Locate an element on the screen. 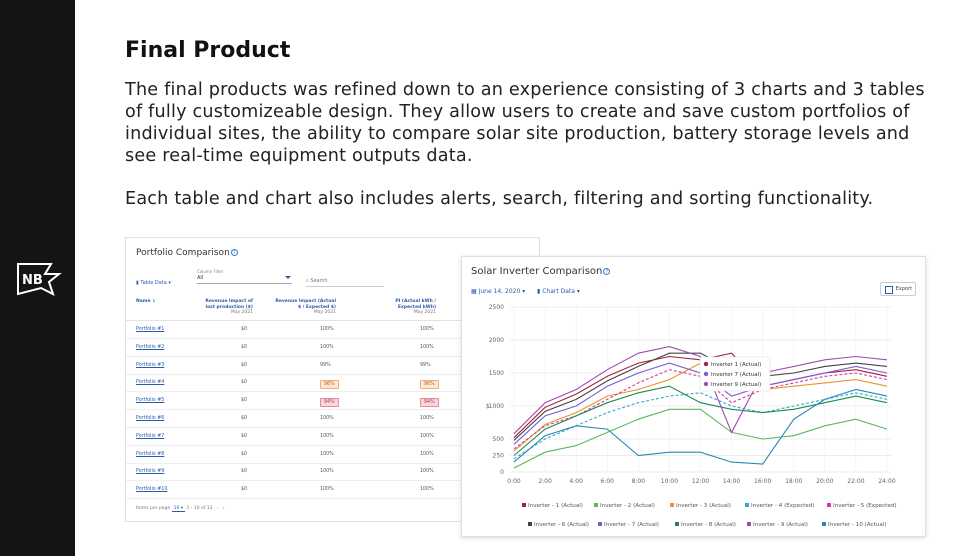 Image resolution: width=980 pixels, height=556 pixels. portfolio-link: Portfolio #6 is located at coordinates (150, 418).